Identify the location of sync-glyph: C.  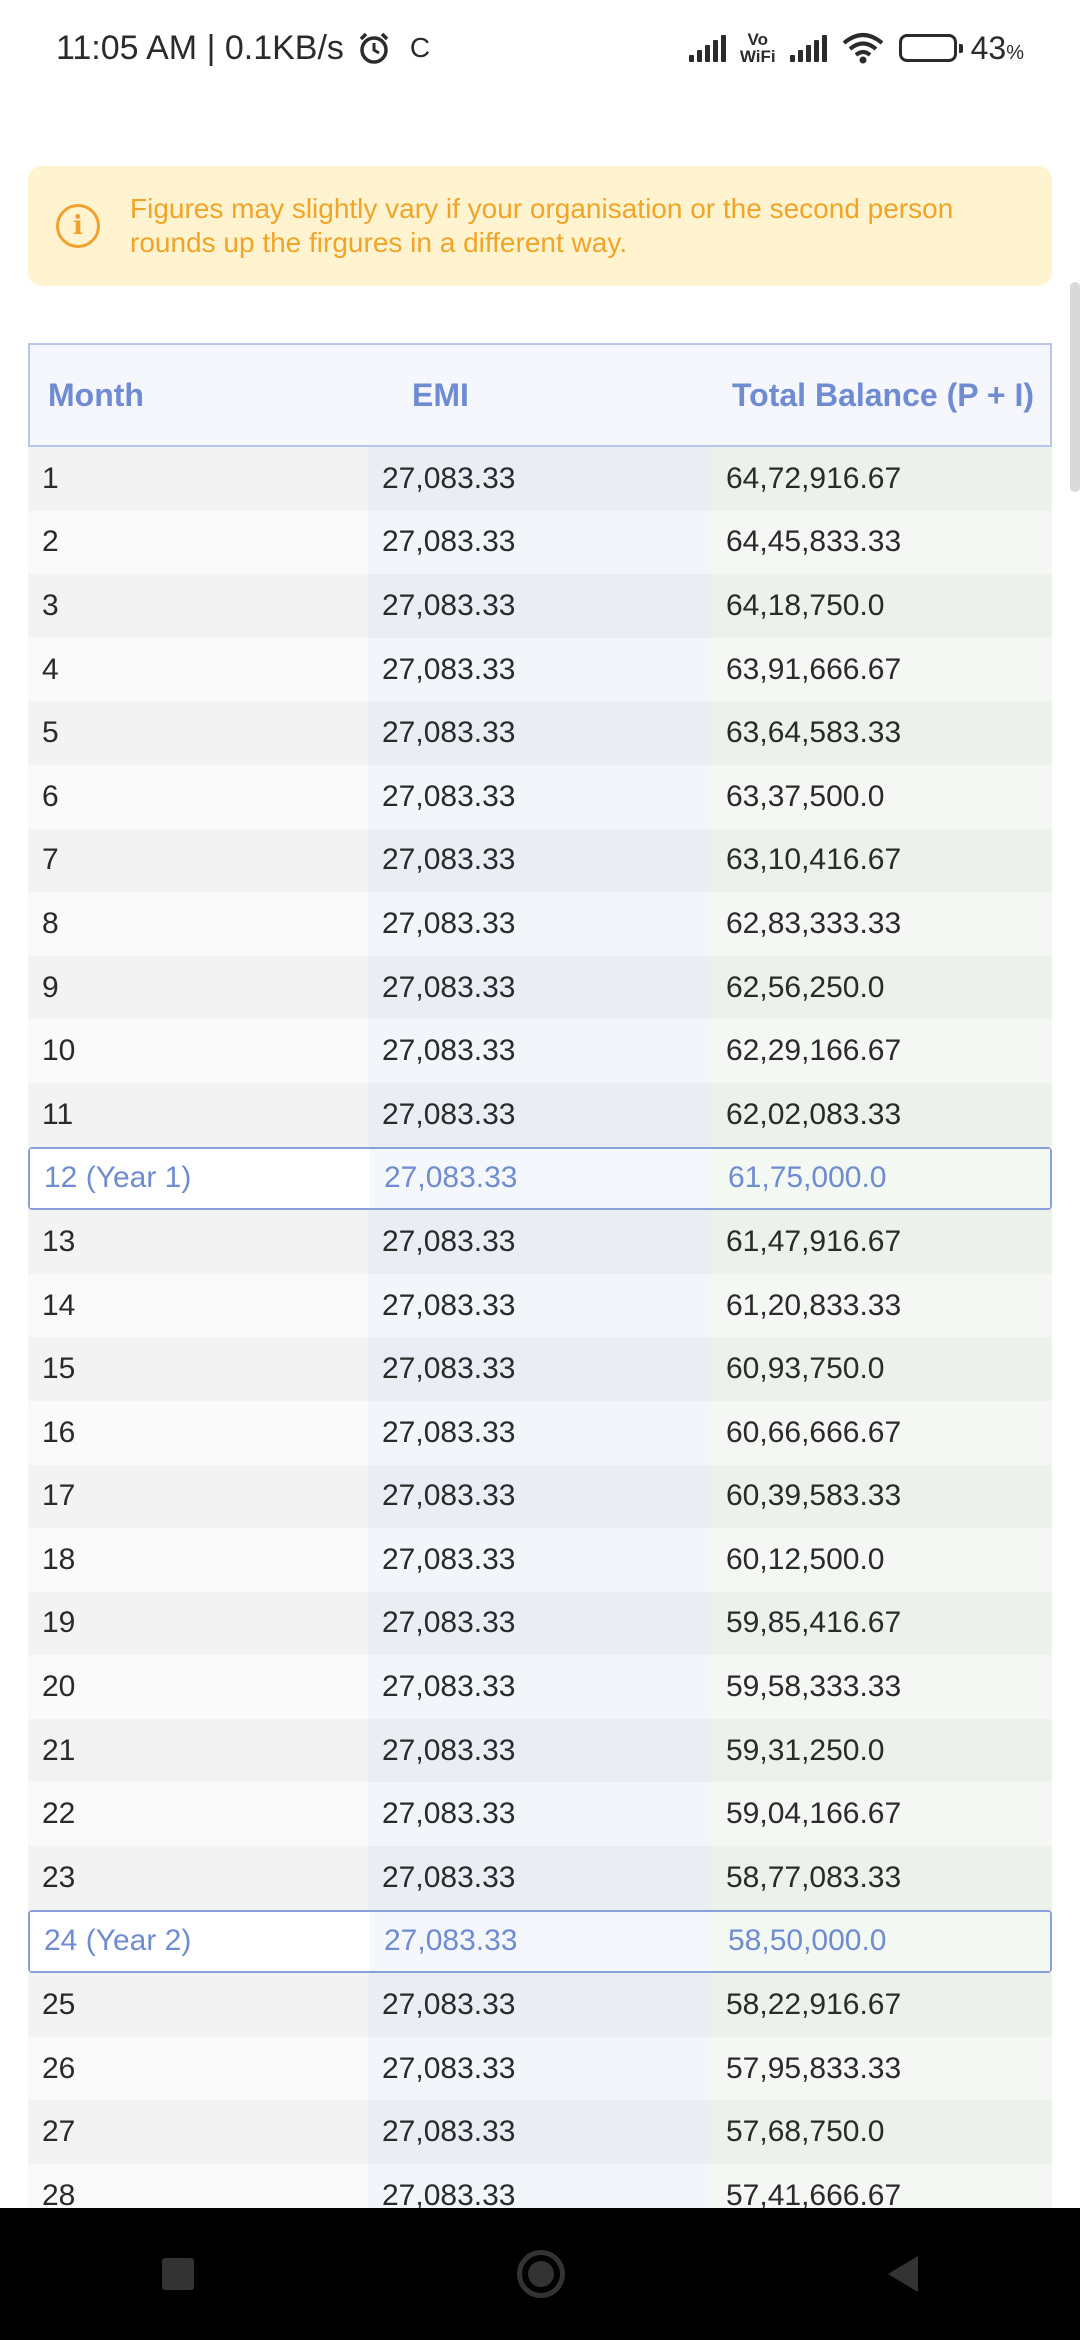
(420, 47).